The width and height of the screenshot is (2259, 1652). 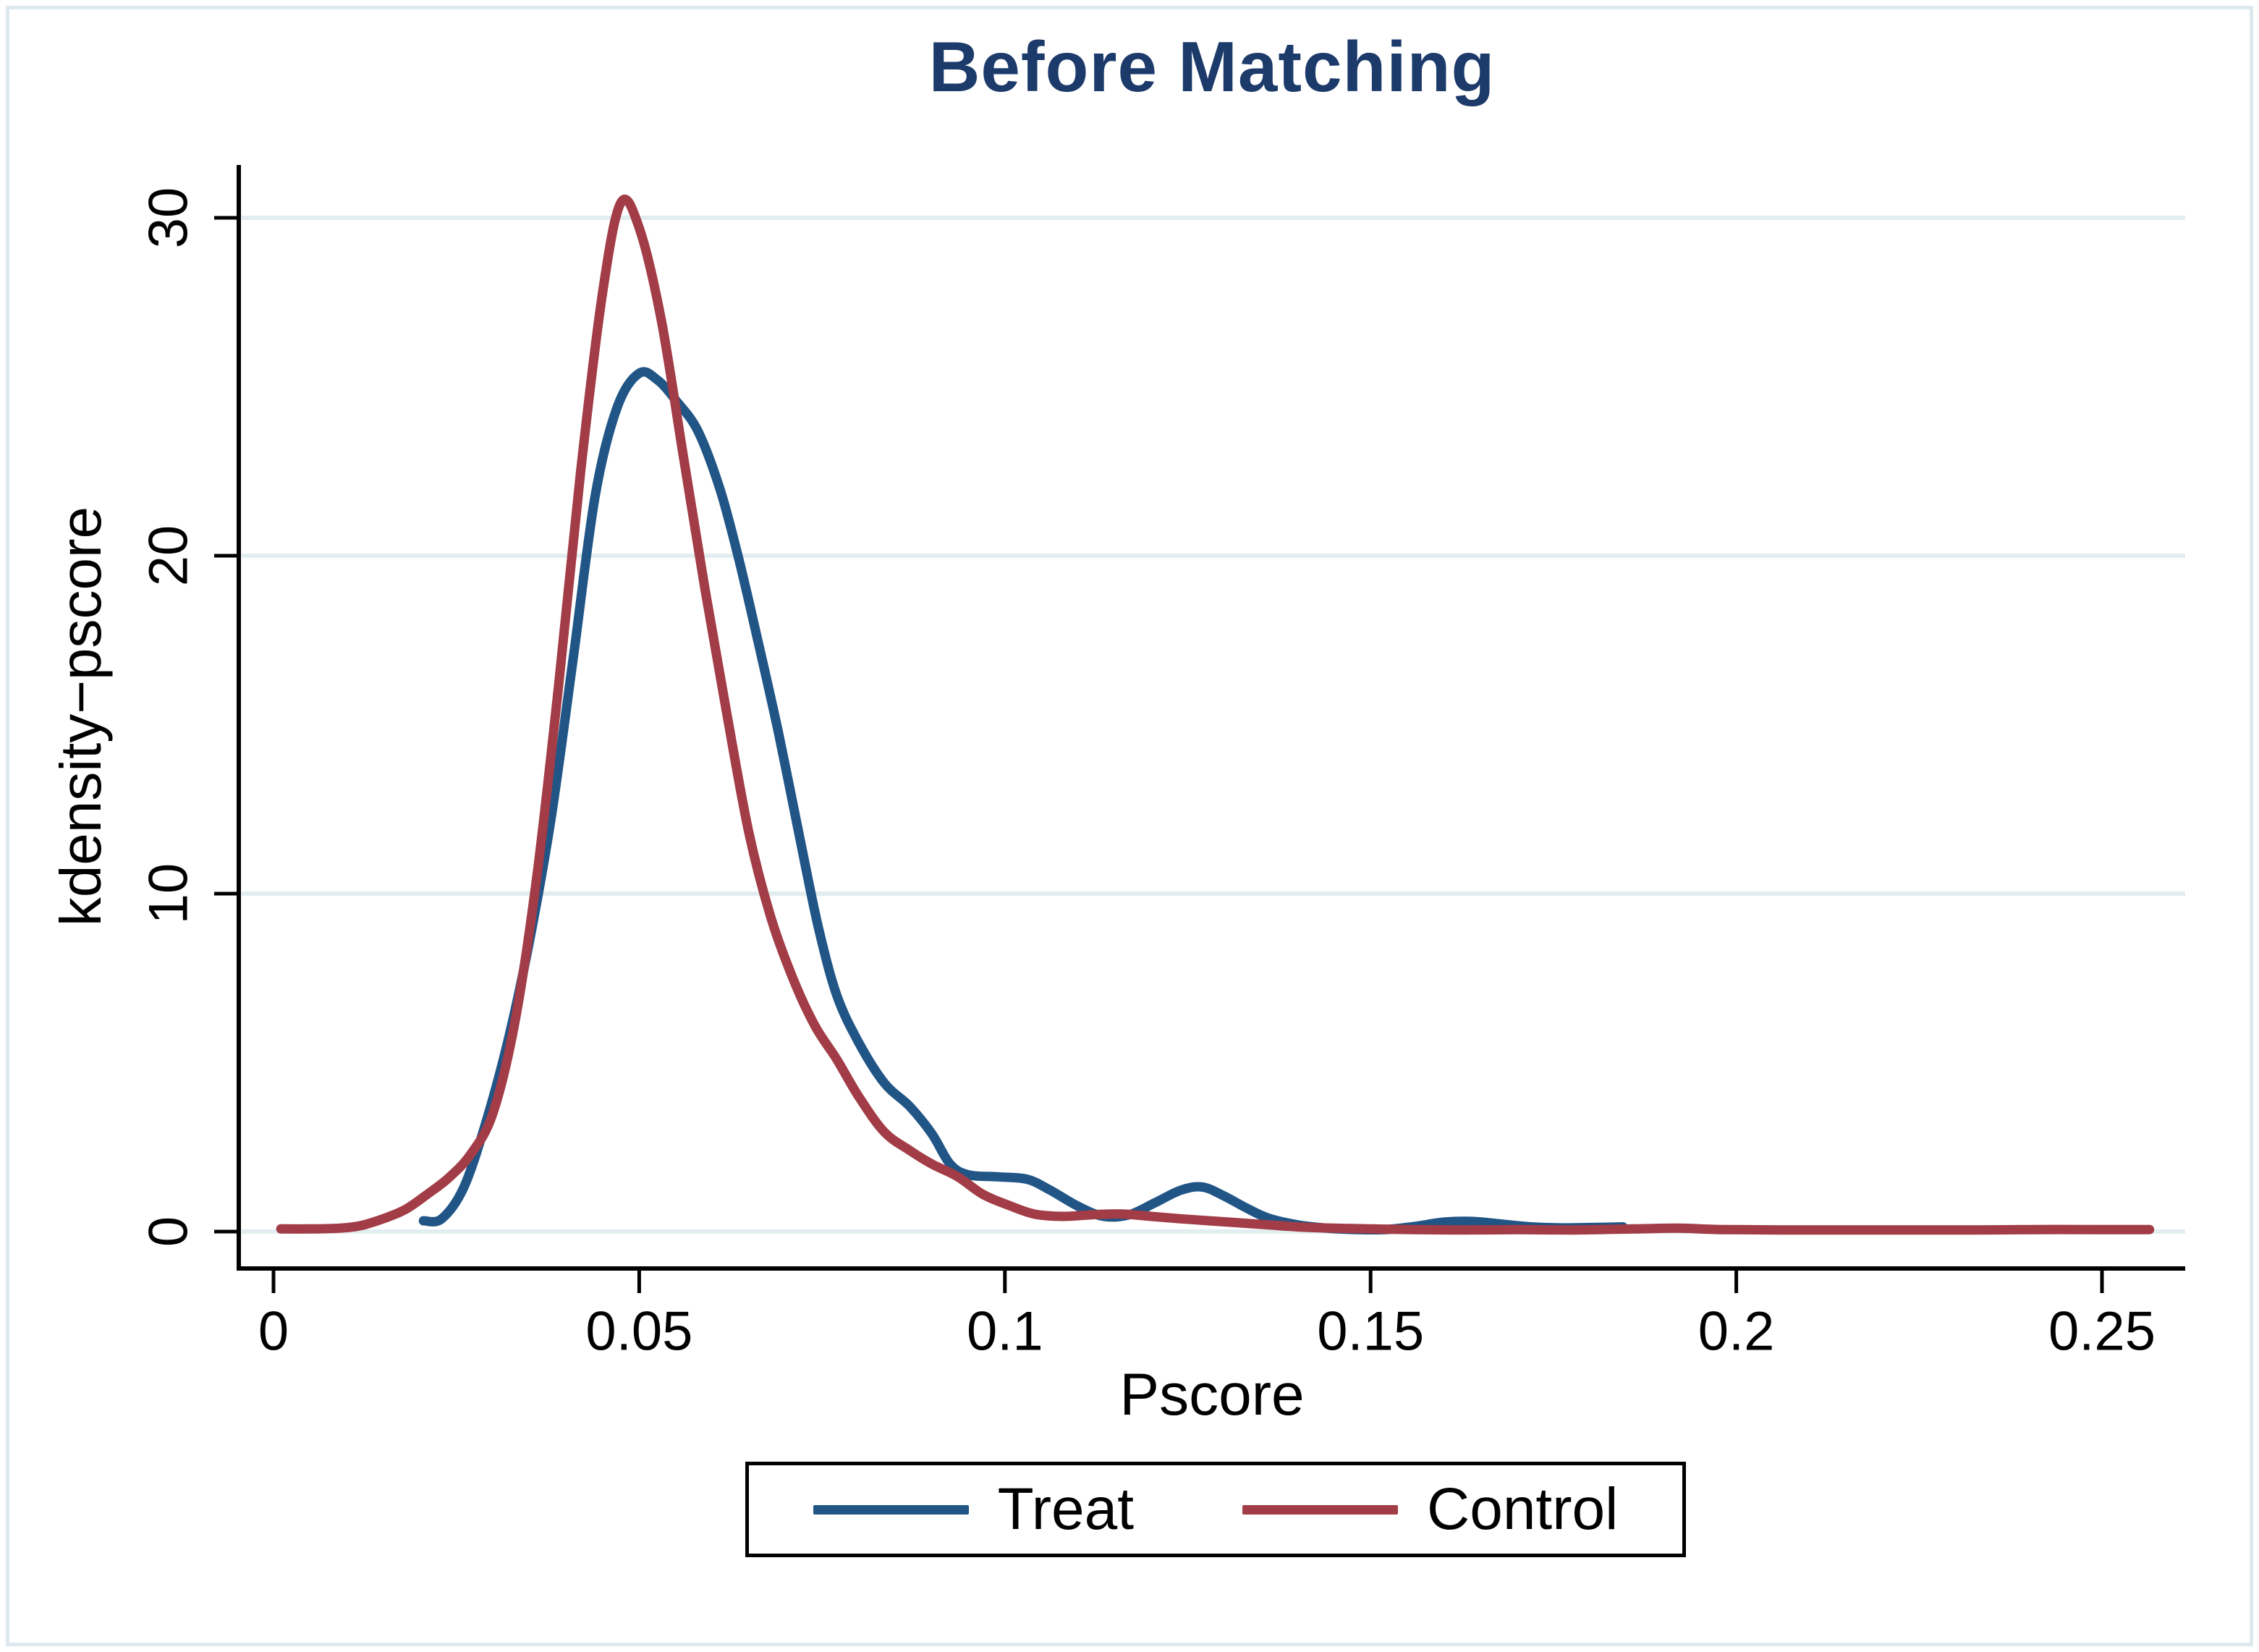 What do you see at coordinates (1212, 66) in the screenshot?
I see `chart-title: Before Matching` at bounding box center [1212, 66].